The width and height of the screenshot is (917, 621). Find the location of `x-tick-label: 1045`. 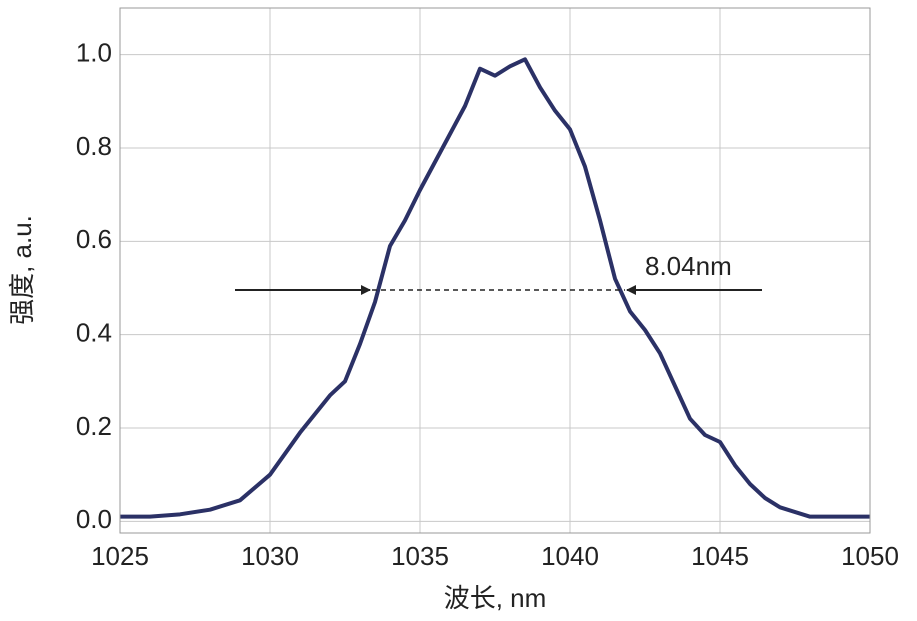

x-tick-label: 1045 is located at coordinates (720, 556).